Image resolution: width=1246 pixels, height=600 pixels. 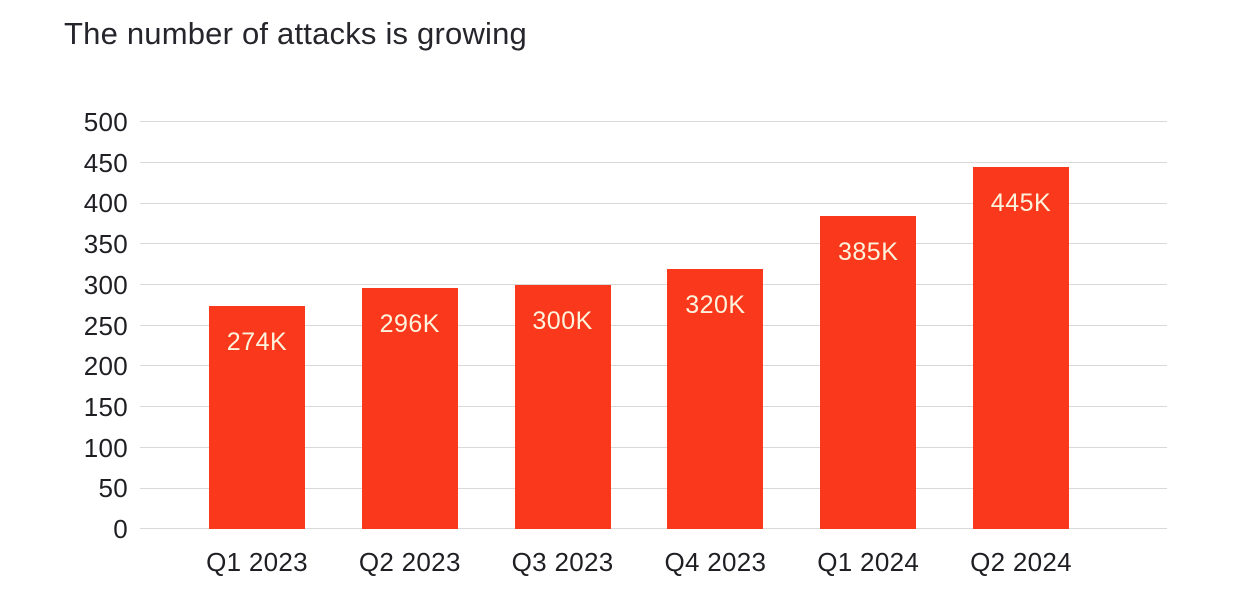 I want to click on bar-value-label: 320K, so click(x=715, y=304).